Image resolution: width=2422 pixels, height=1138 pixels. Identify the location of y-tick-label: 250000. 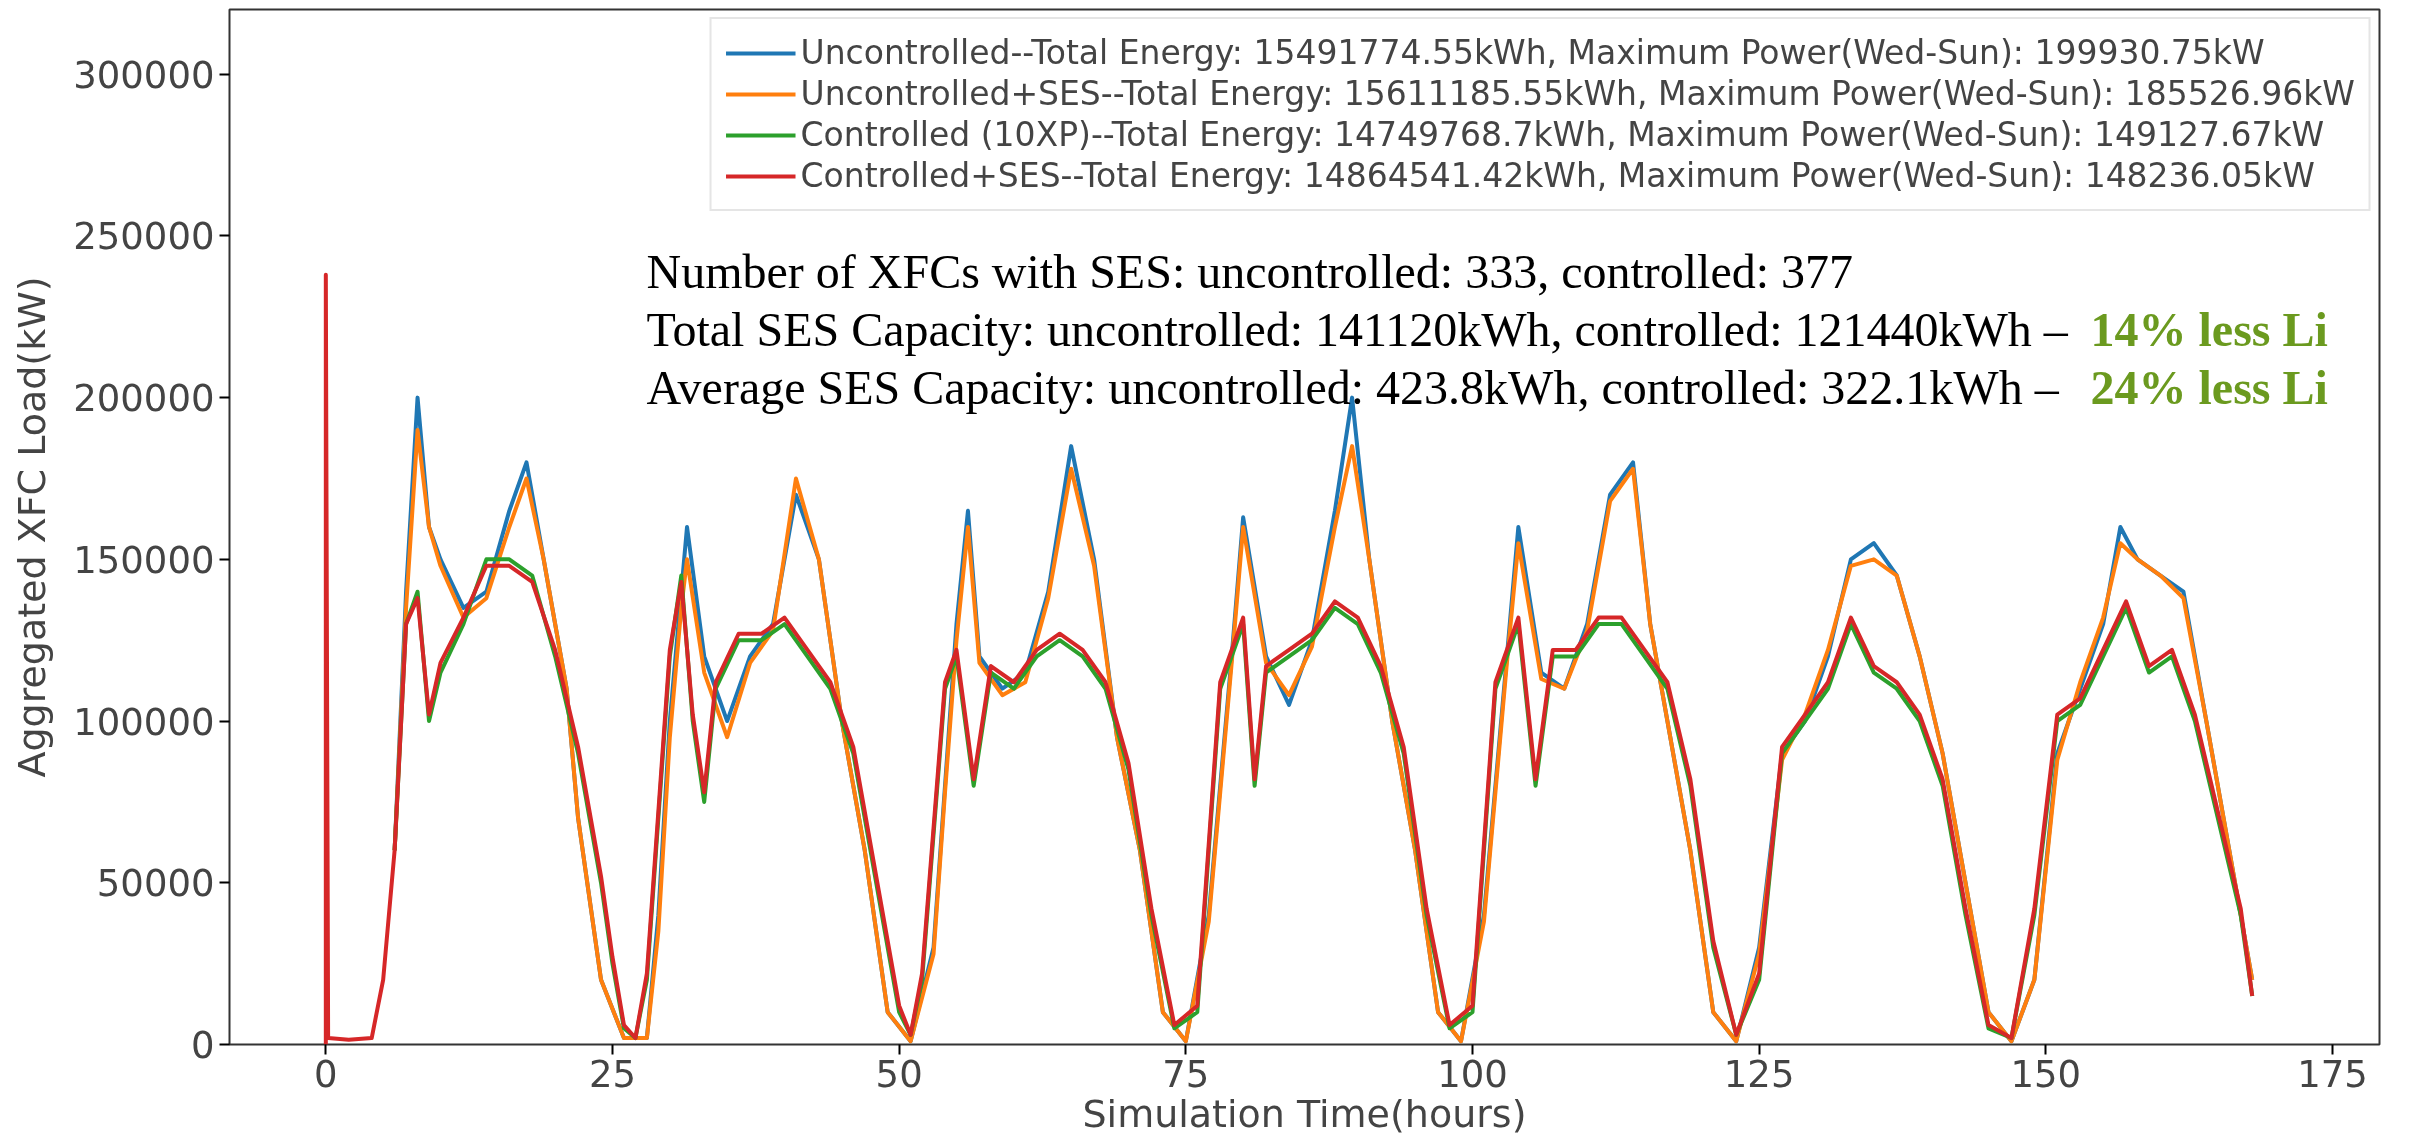
(144, 237).